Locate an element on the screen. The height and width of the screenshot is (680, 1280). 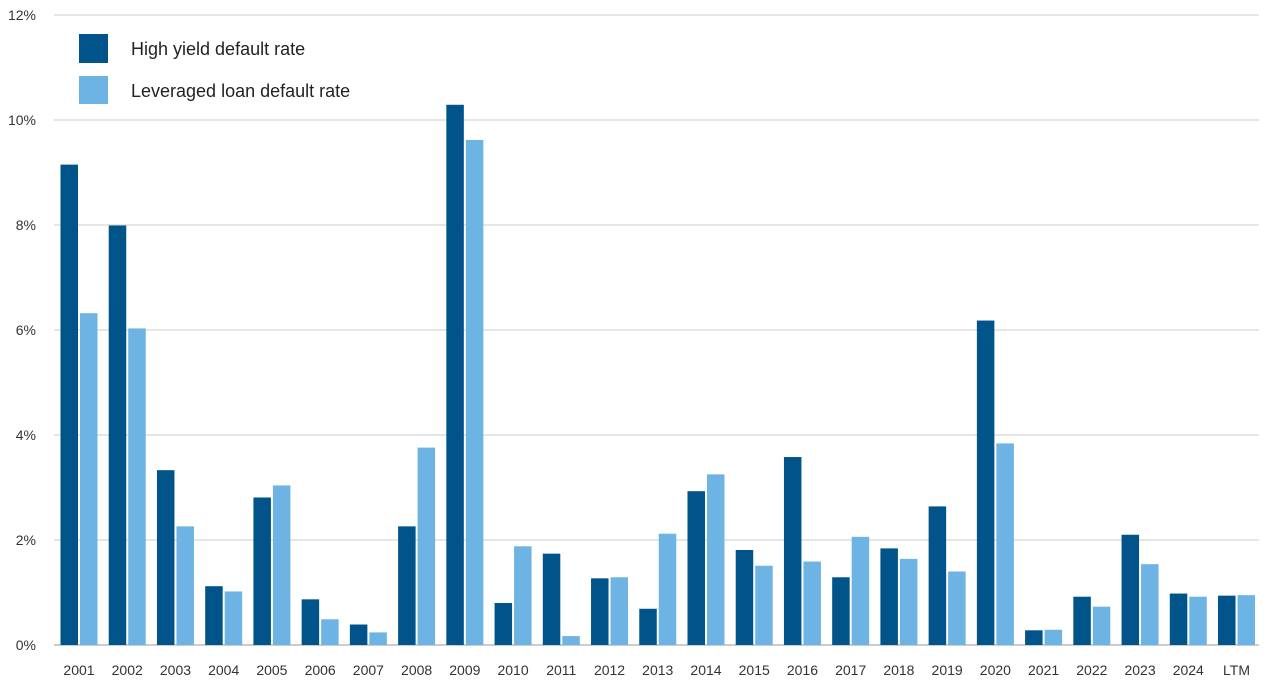
bar-leveraged-loan-2009 is located at coordinates (474, 392).